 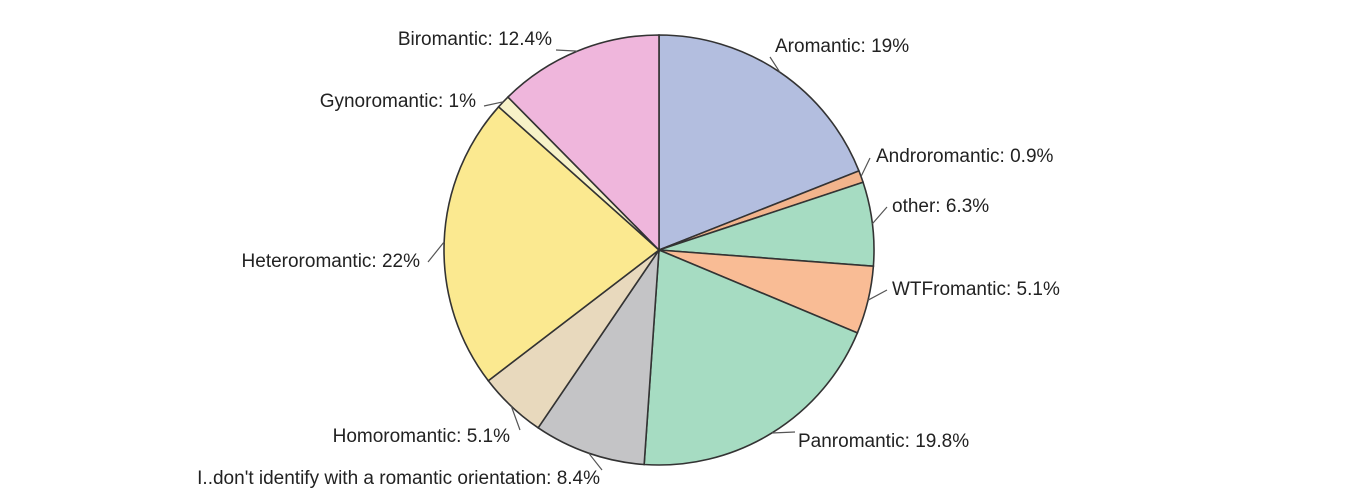 I want to click on leader-line-wtfromantic, so click(x=877, y=295).